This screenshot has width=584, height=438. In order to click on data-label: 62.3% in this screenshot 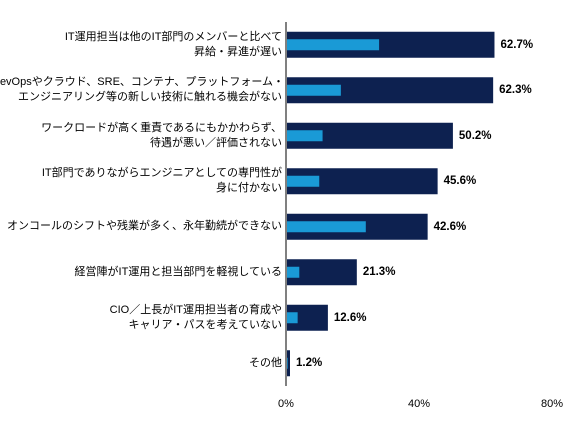, I will do `click(515, 90)`.